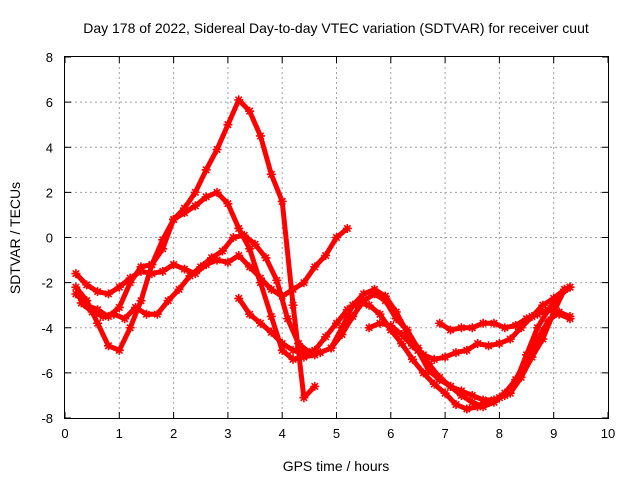  I want to click on y-axis-label: SDTVAR / TECUs, so click(15, 238).